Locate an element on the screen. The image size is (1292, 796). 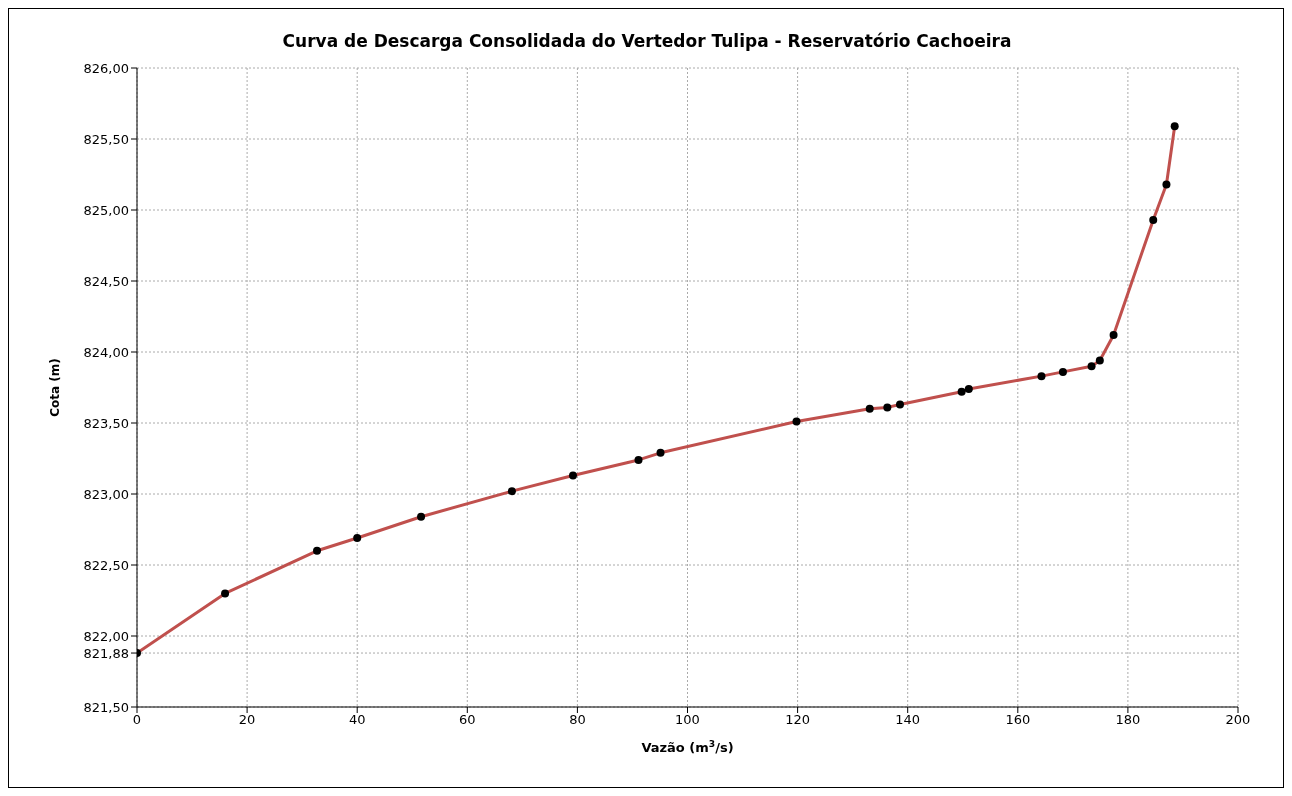
x-tick-label: 200 is located at coordinates (1238, 720).